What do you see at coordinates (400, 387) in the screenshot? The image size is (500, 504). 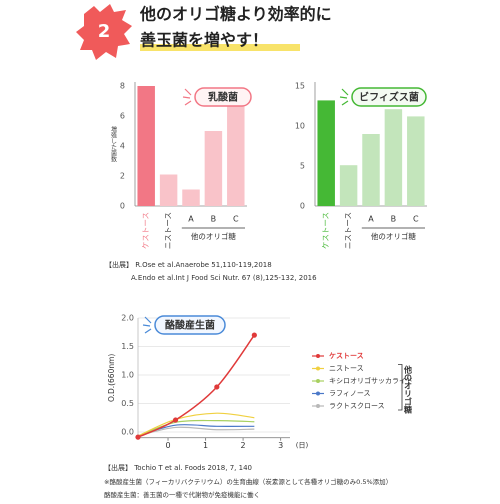 I see `group-bracket` at bounding box center [400, 387].